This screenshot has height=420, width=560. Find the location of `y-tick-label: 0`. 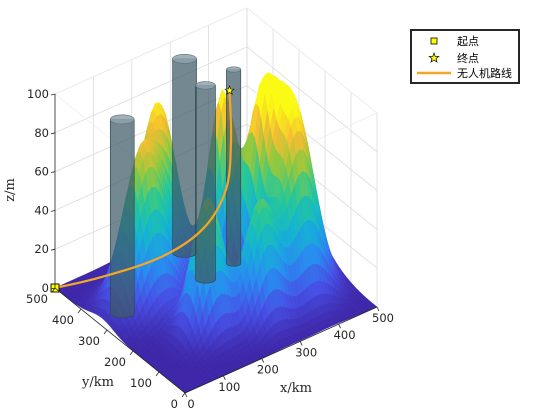

y-tick-label: 0 is located at coordinates (174, 404).